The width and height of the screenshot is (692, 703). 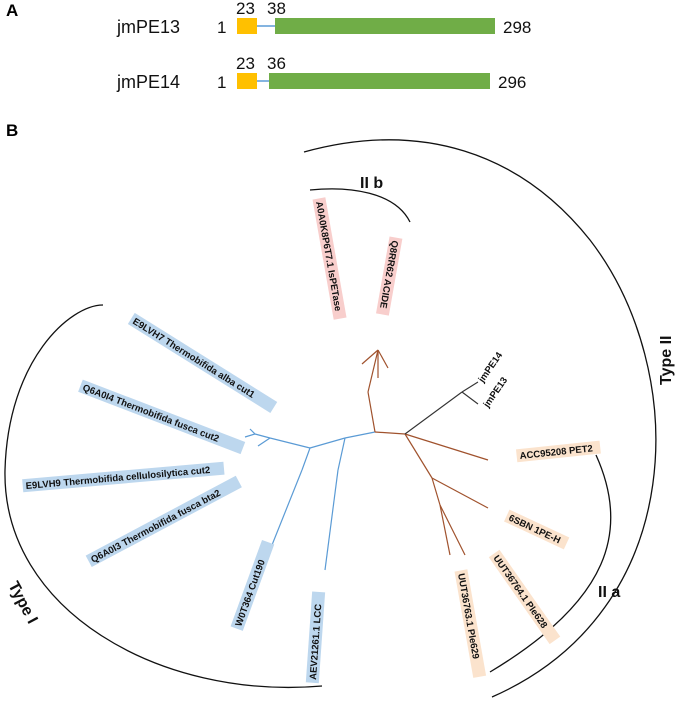 What do you see at coordinates (155, 527) in the screenshot?
I see `leaf-label: Q6A0I3 Thermobifida fusca bta2` at bounding box center [155, 527].